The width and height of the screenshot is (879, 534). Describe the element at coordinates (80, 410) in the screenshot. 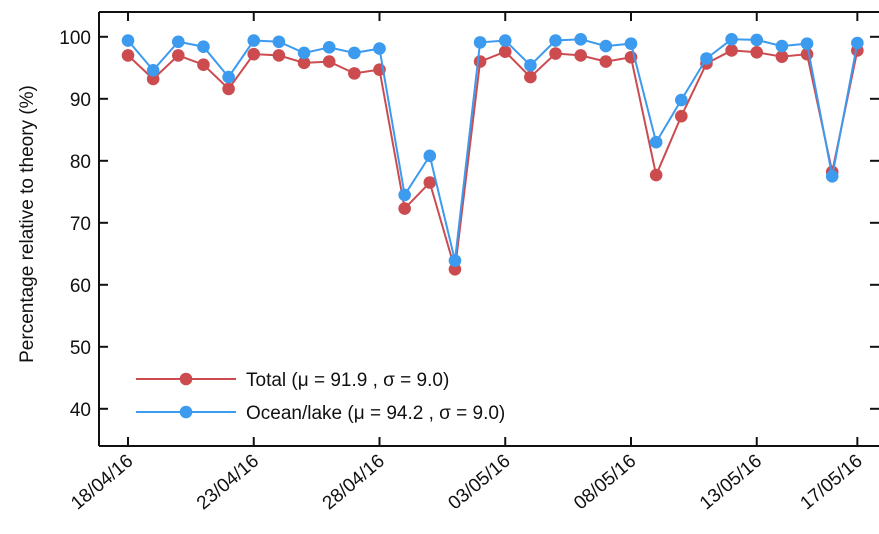

I see `y-tick-label: 40` at that location.